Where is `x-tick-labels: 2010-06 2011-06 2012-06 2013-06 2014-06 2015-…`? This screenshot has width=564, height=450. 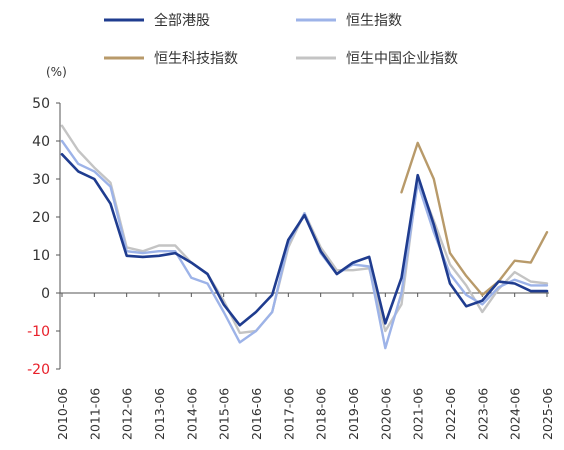 x-tick-labels: 2010-06 2011-06 2012-06 2013-06 2014-06 2015-… is located at coordinates (305, 414).